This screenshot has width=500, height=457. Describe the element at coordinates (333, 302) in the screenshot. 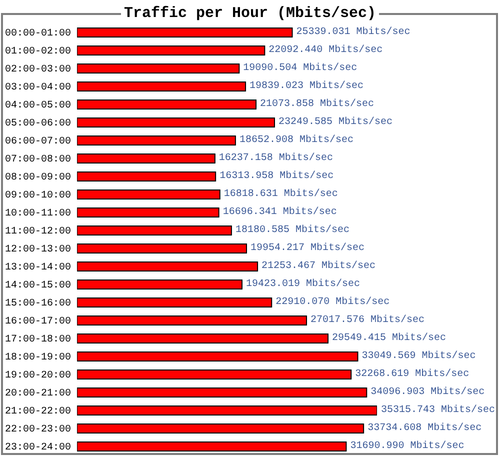

I see `data-label: 22910.070 Mbits/sec` at that location.